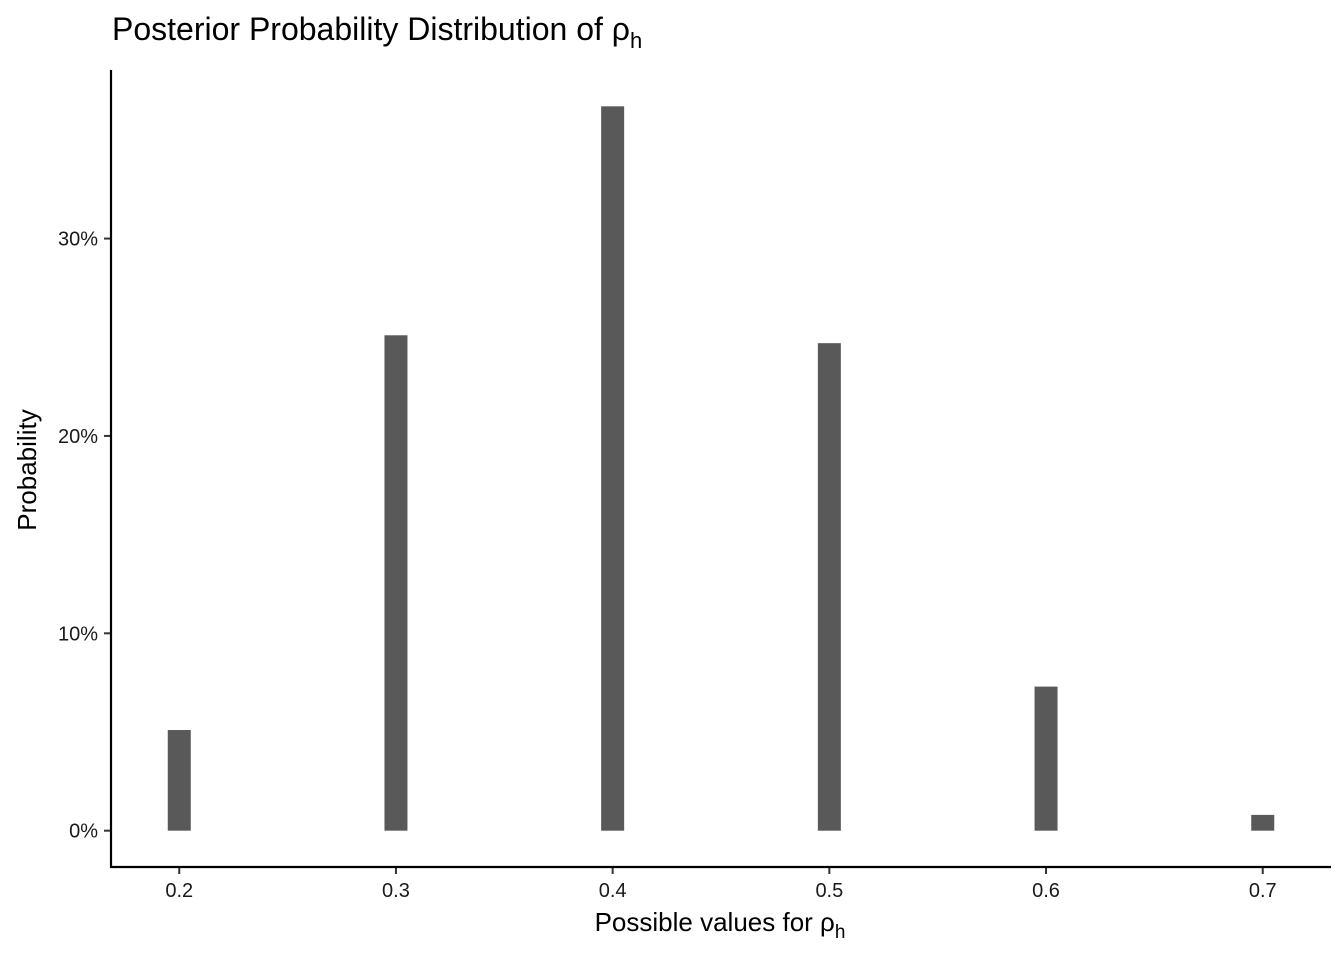  What do you see at coordinates (371, 29) in the screenshot?
I see `chart-title-main: Posterior Probability Distribution of ρ` at bounding box center [371, 29].